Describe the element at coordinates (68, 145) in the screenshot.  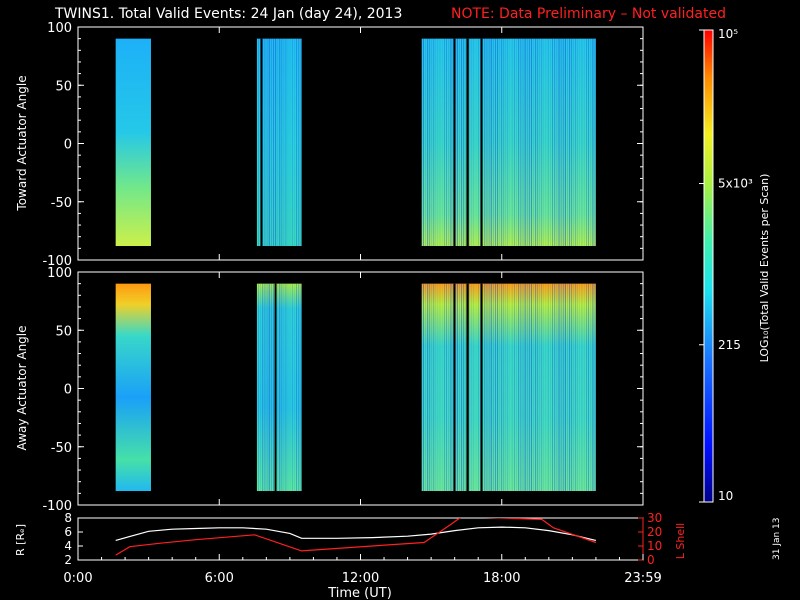
I see `y-tick-label: 0` at that location.